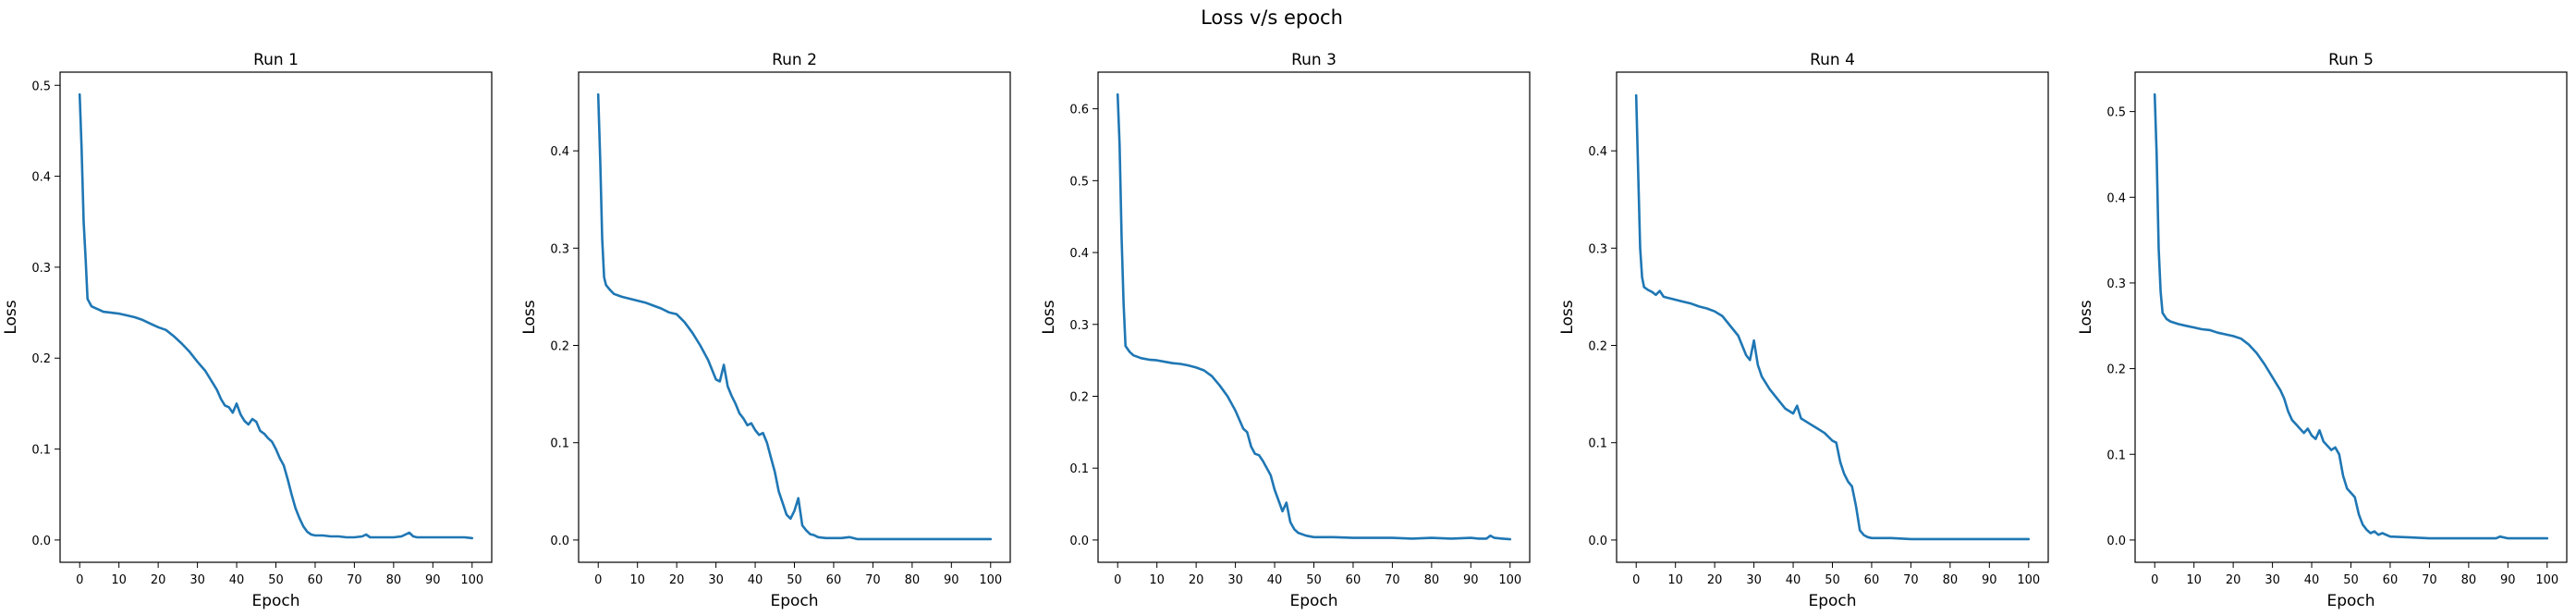  Describe the element at coordinates (2351, 60) in the screenshot. I see `subplot-title: Run 5` at that location.